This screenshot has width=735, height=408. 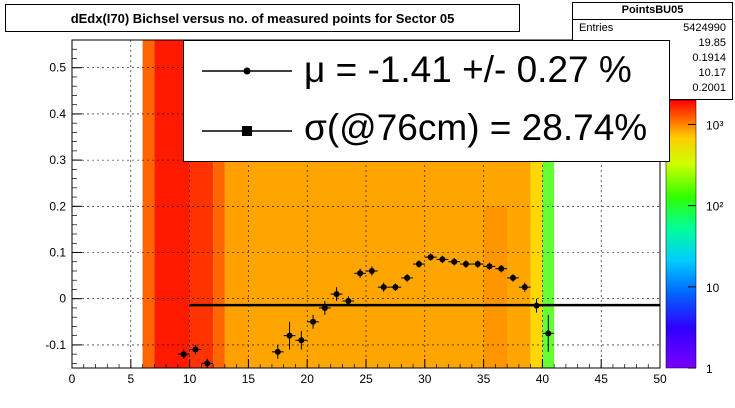 What do you see at coordinates (652, 73) in the screenshot?
I see `stats-row-rms: 10.17` at bounding box center [652, 73].